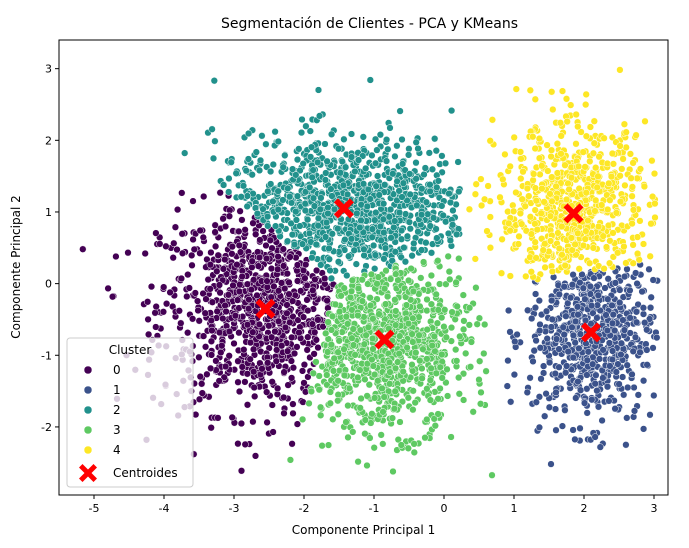  I want to click on legend-label-centroids: Centroides, so click(145, 473).